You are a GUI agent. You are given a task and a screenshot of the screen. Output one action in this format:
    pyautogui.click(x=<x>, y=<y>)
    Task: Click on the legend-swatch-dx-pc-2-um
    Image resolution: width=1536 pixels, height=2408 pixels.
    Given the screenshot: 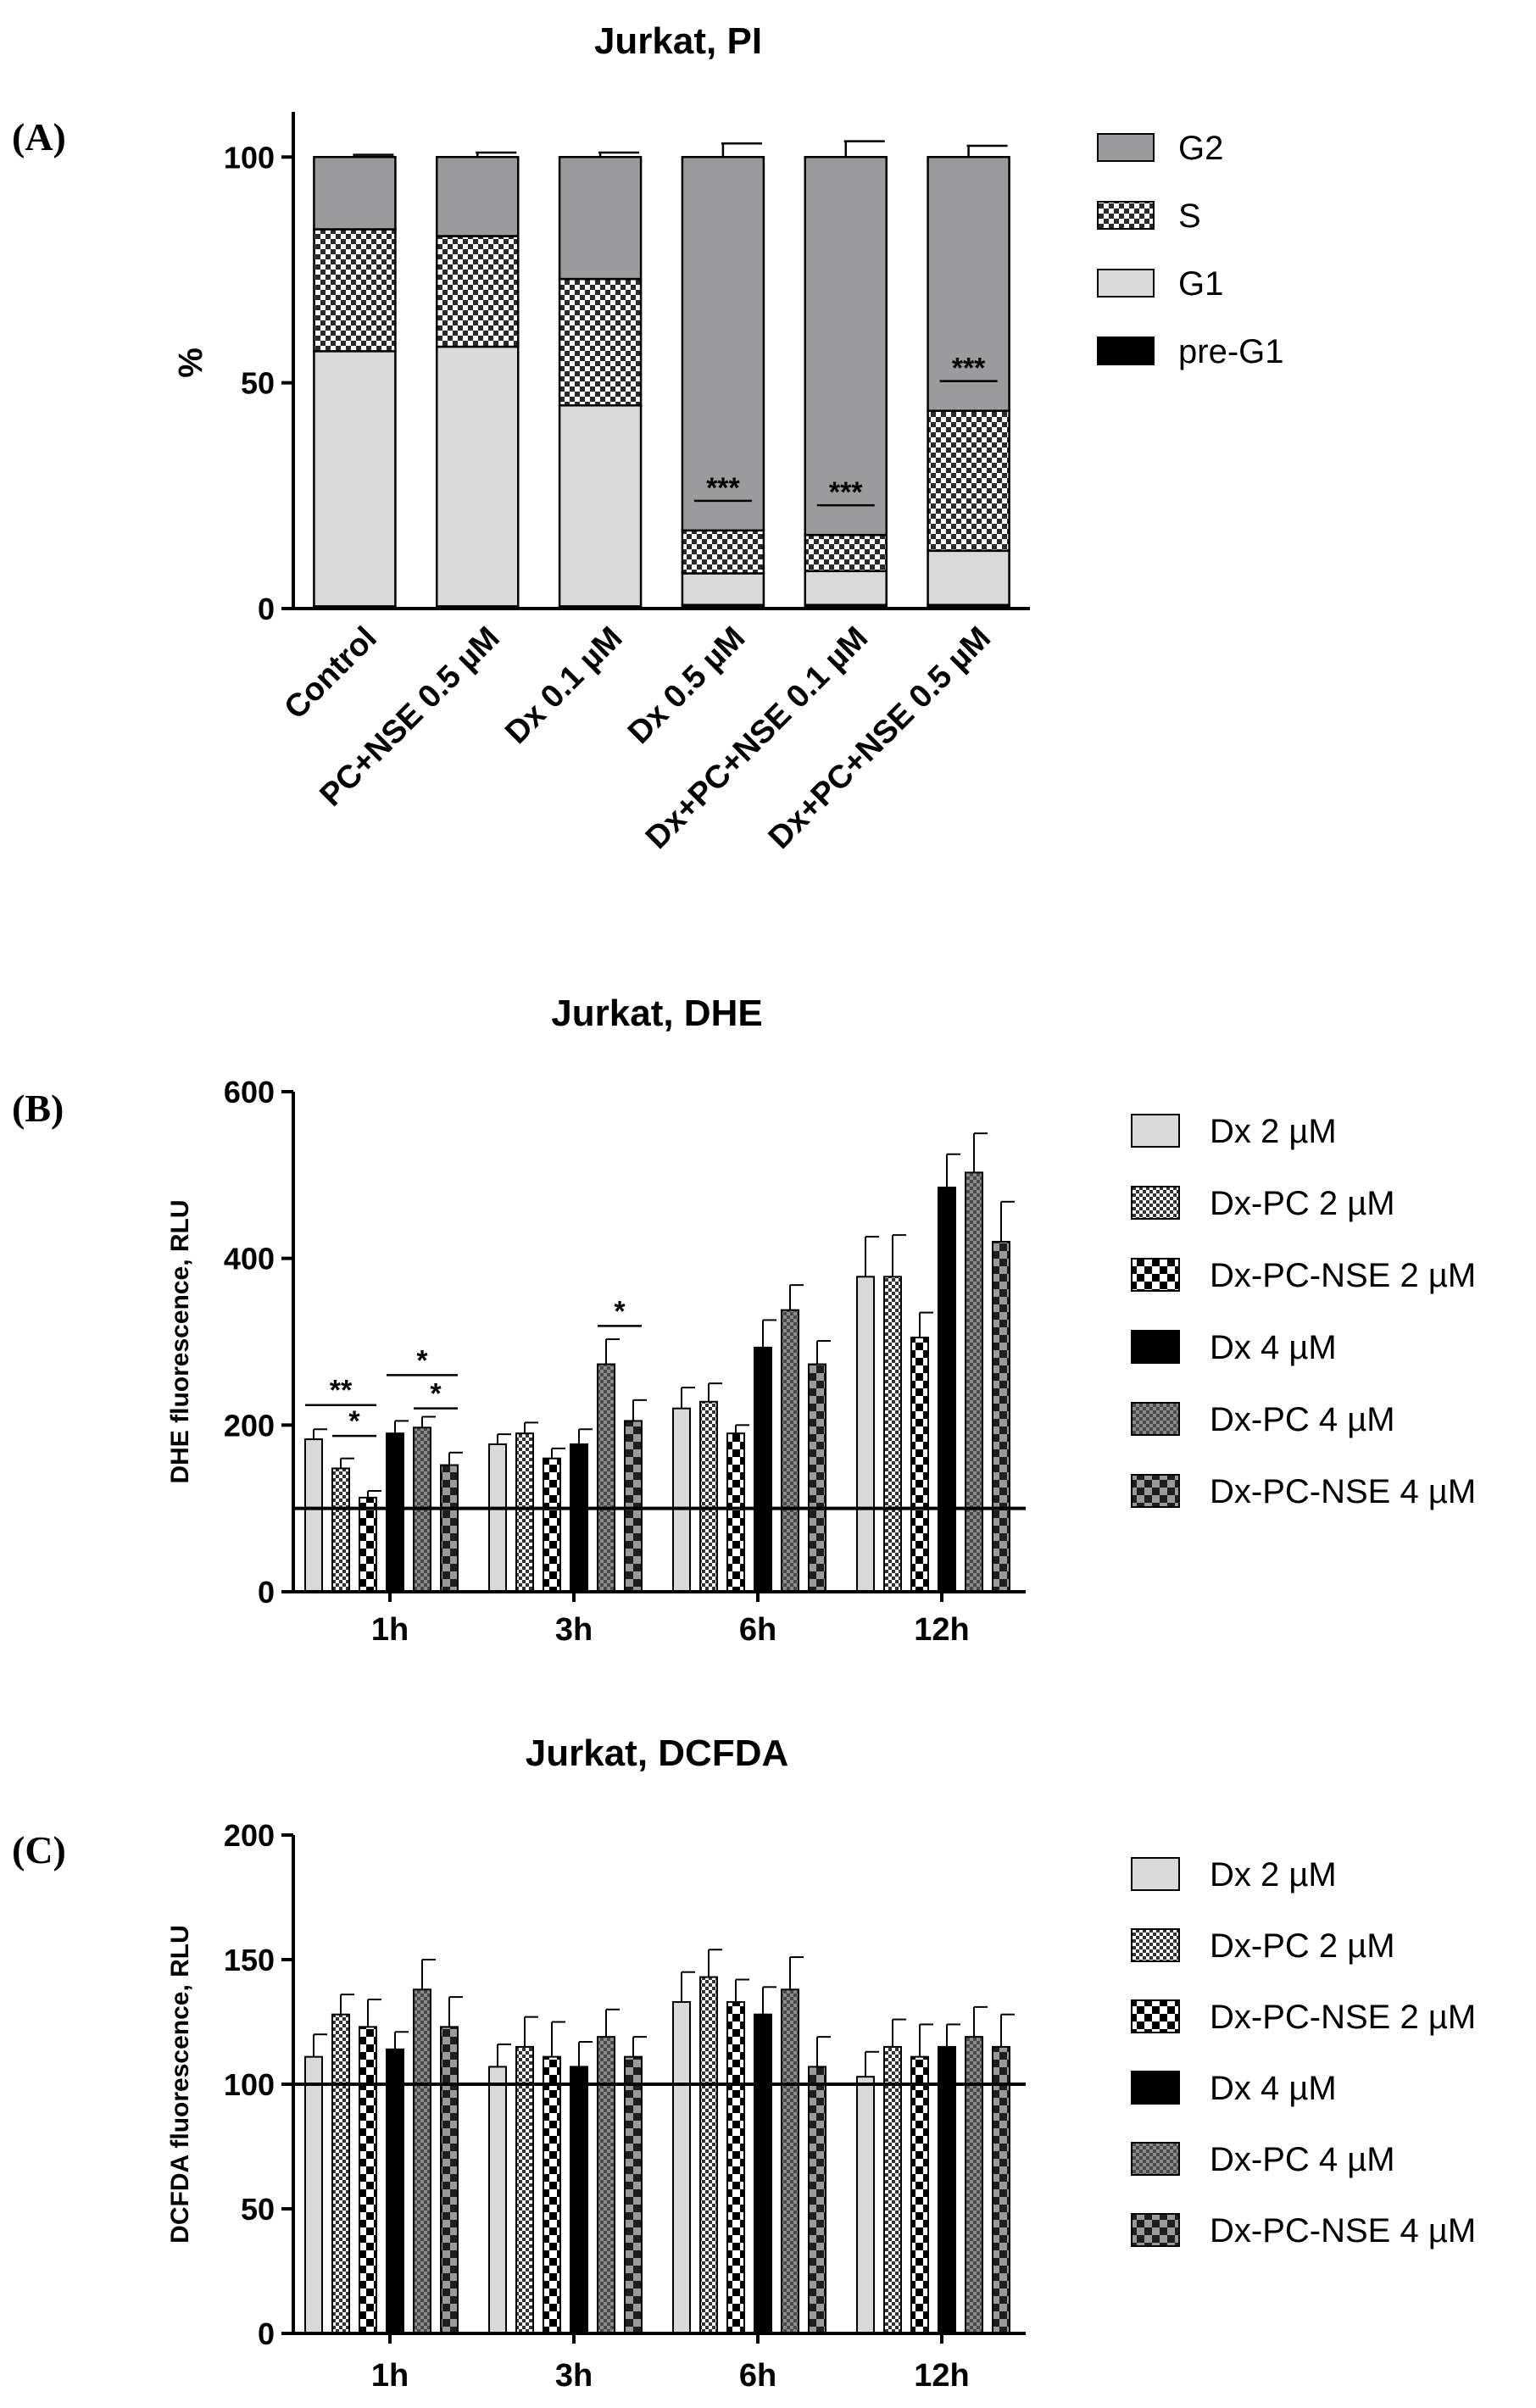 What is the action you would take?
    pyautogui.click(x=1155, y=1945)
    